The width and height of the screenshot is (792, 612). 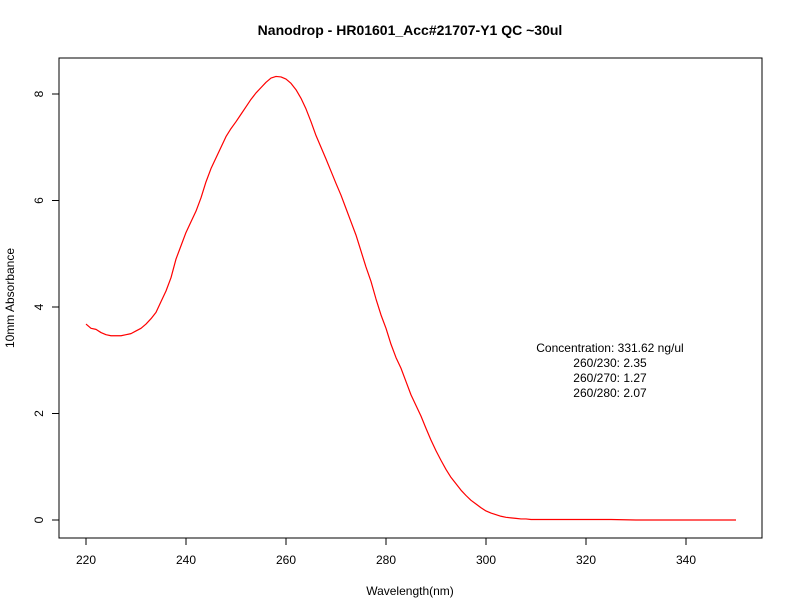 What do you see at coordinates (39, 306) in the screenshot?
I see `y-tick-label: 4` at bounding box center [39, 306].